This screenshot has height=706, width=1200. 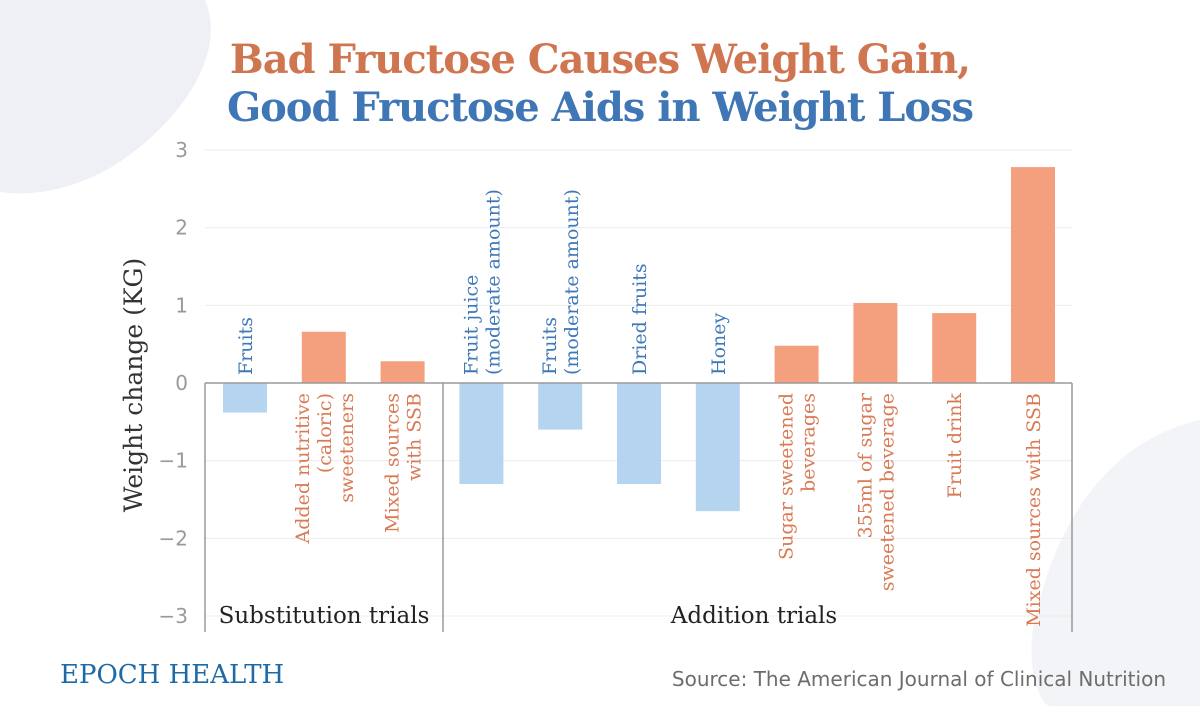 What do you see at coordinates (324, 616) in the screenshot?
I see `group-label: Substitution trials` at bounding box center [324, 616].